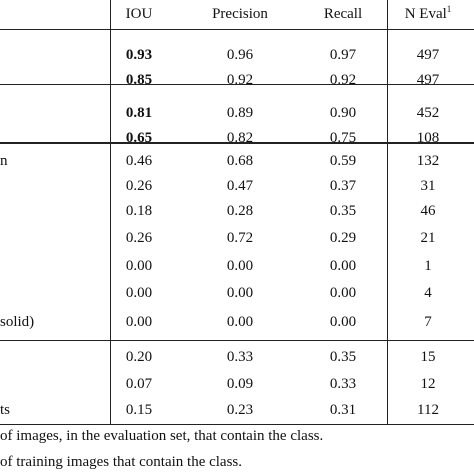  Describe the element at coordinates (240, 161) in the screenshot. I see `row-precision: 0.68` at that location.